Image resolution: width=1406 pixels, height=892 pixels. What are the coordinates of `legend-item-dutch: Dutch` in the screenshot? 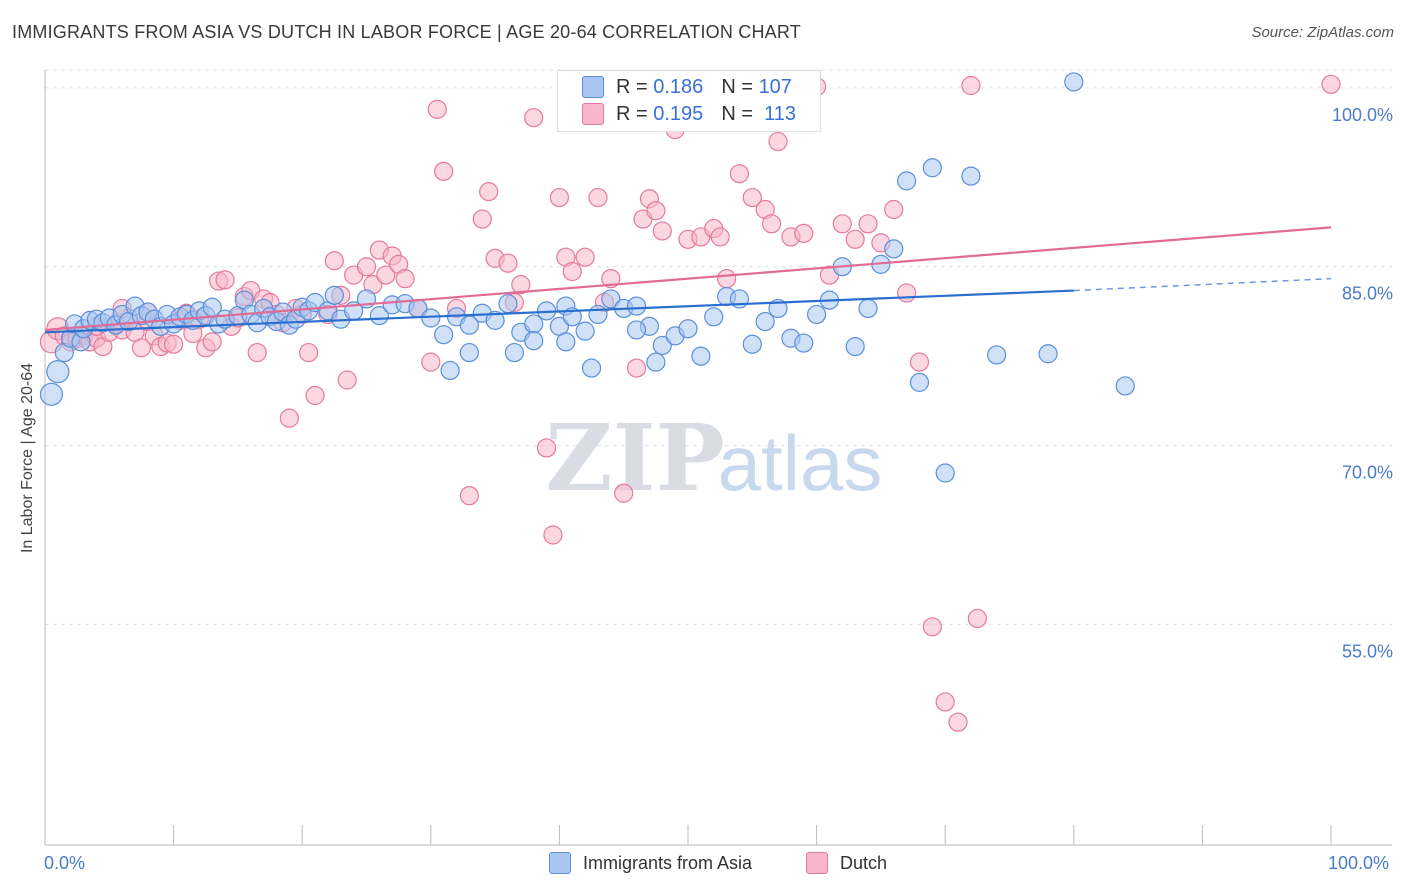 It's located at (846, 863).